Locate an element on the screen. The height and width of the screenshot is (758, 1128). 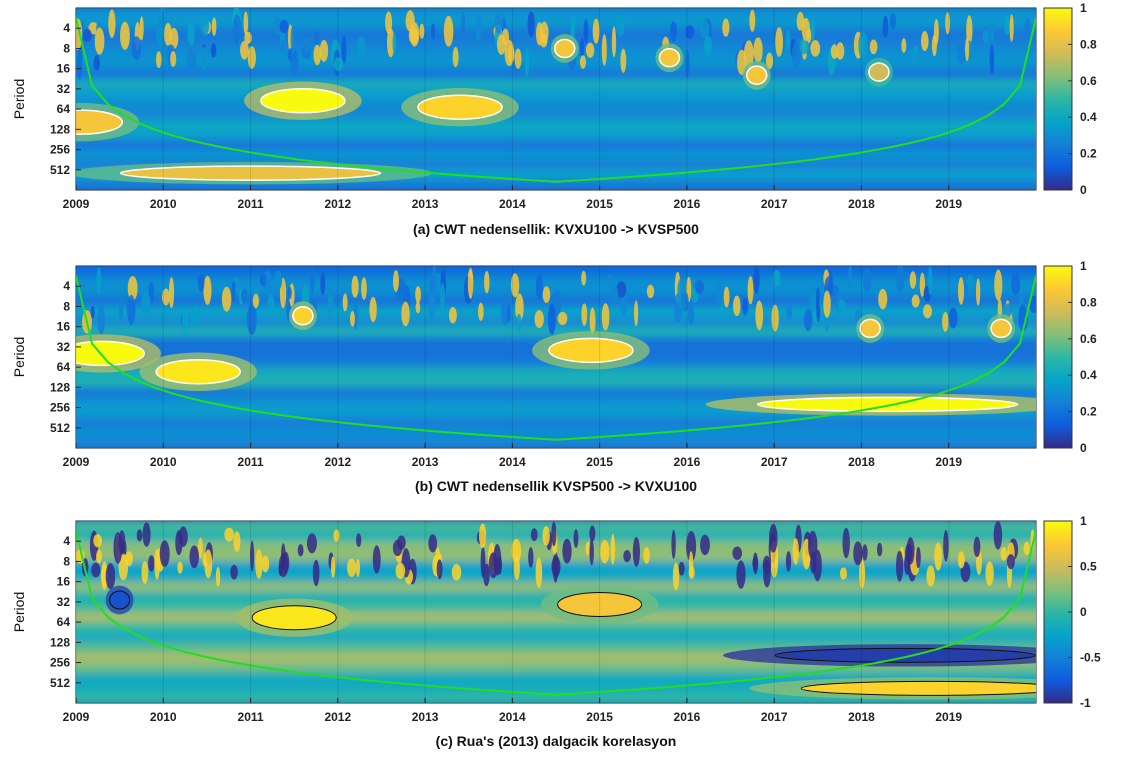
panel-a-x-tick-label: 2010 is located at coordinates (163, 204).